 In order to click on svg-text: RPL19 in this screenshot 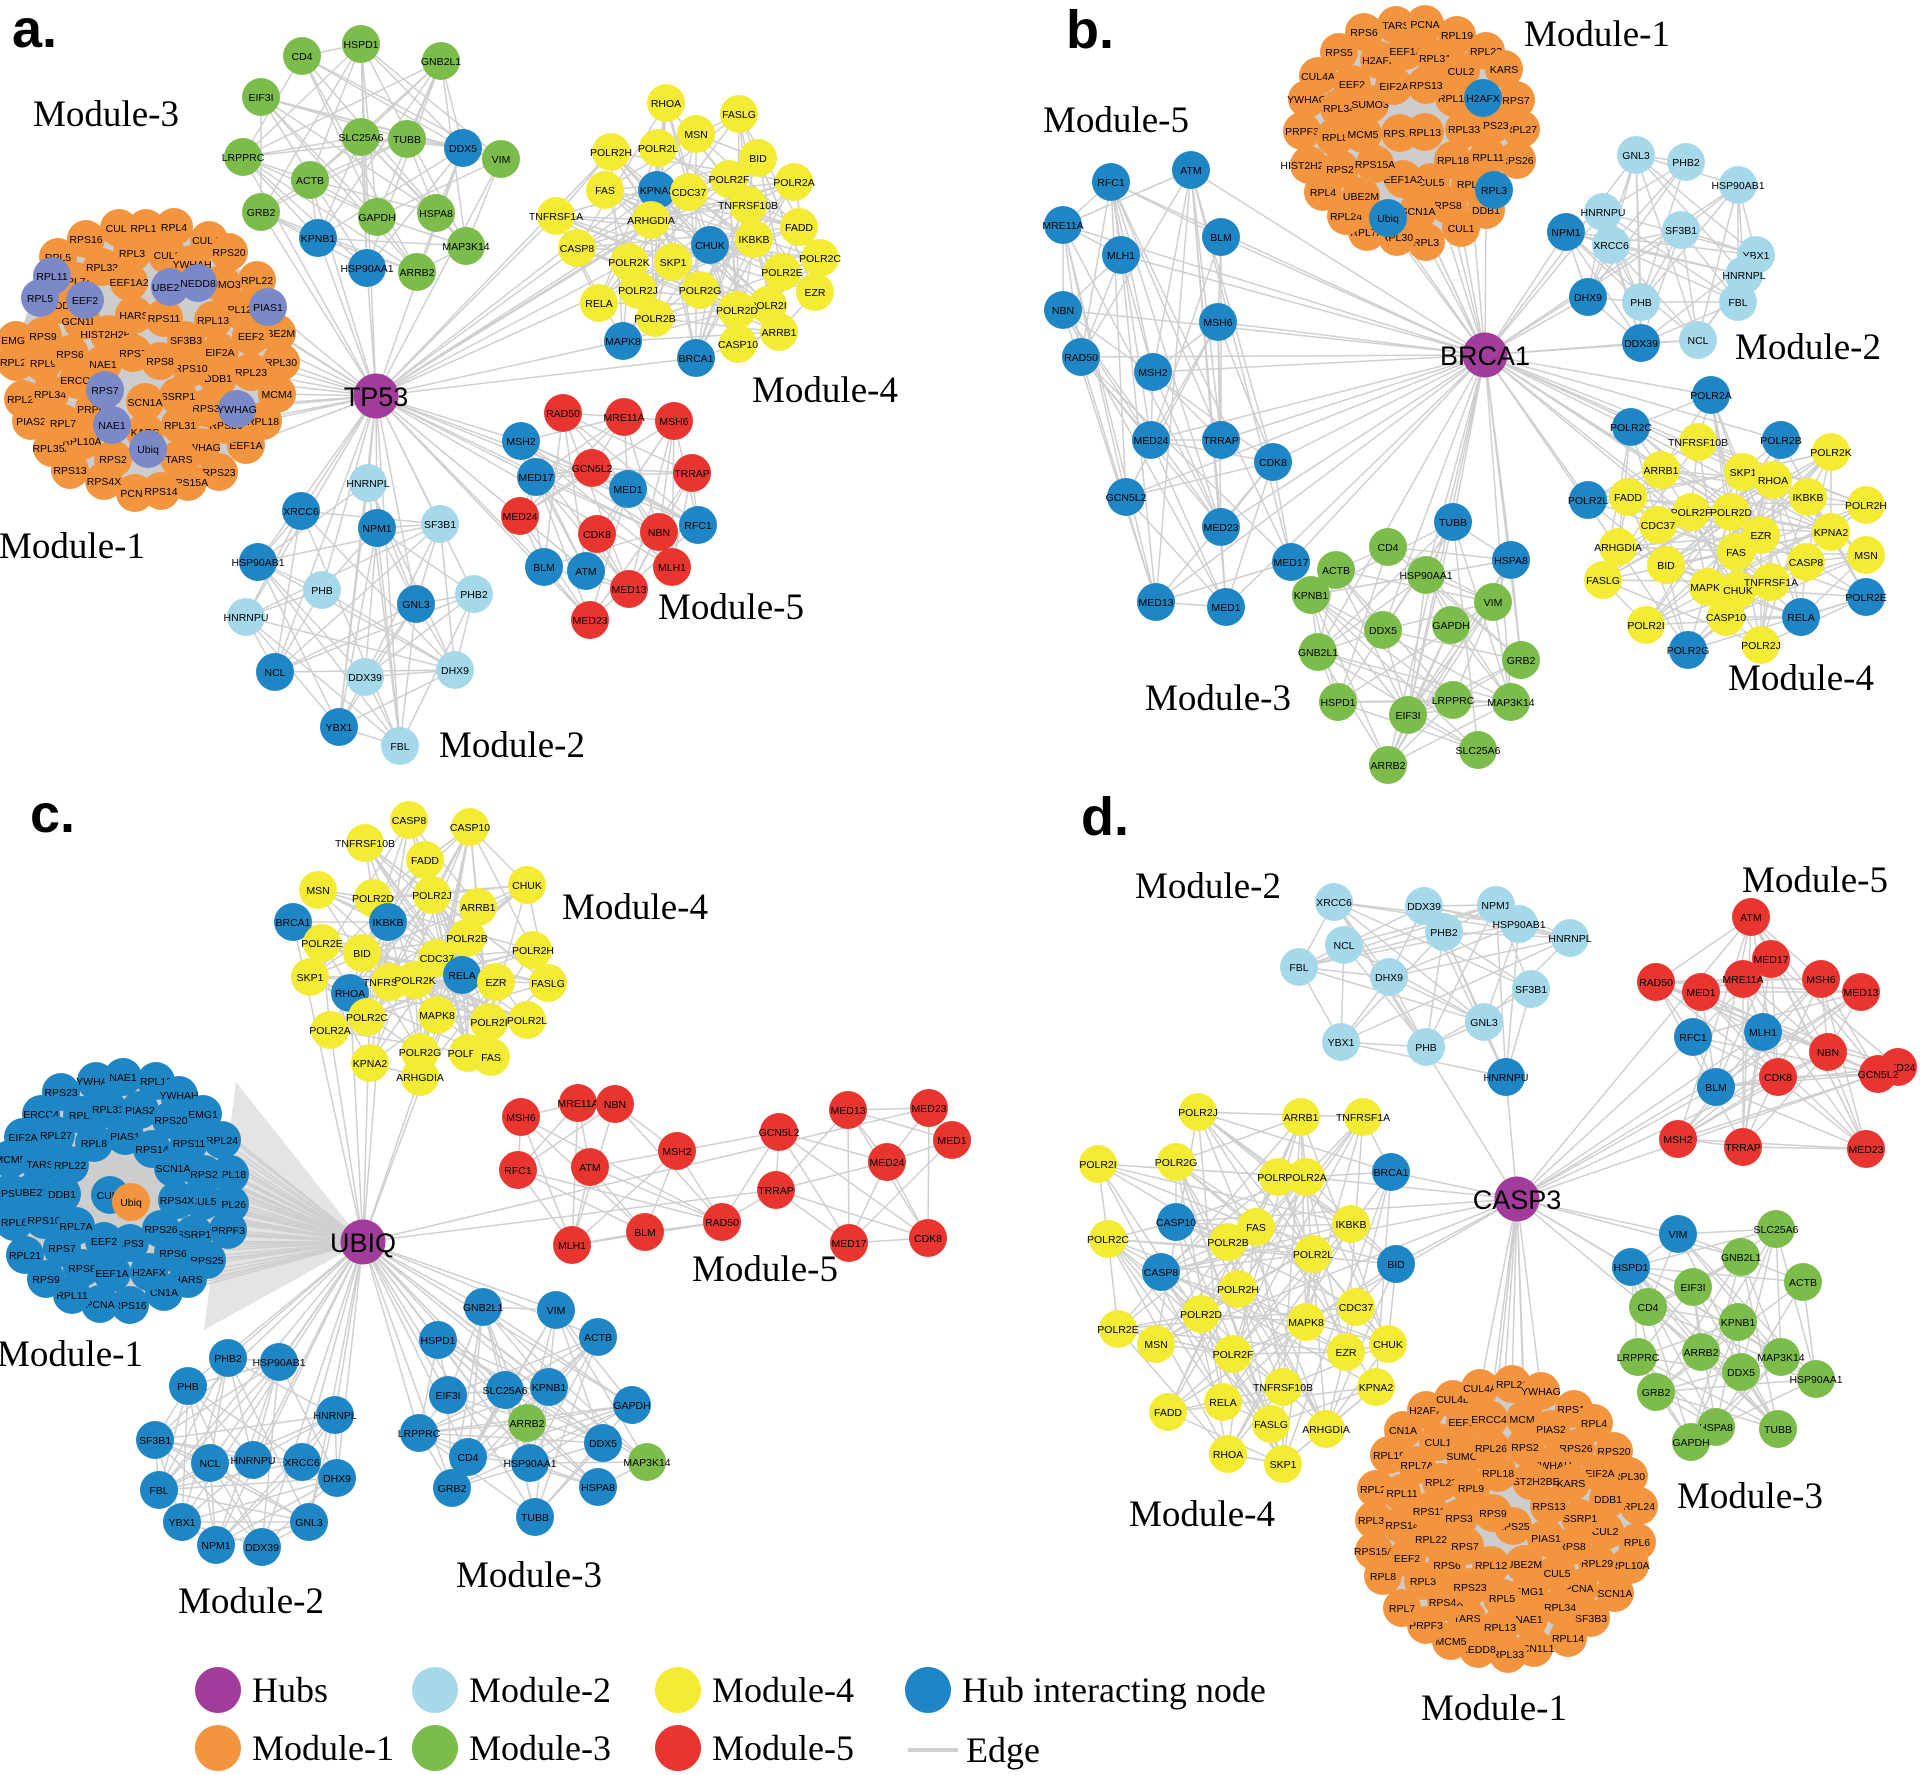, I will do `click(1457, 36)`.